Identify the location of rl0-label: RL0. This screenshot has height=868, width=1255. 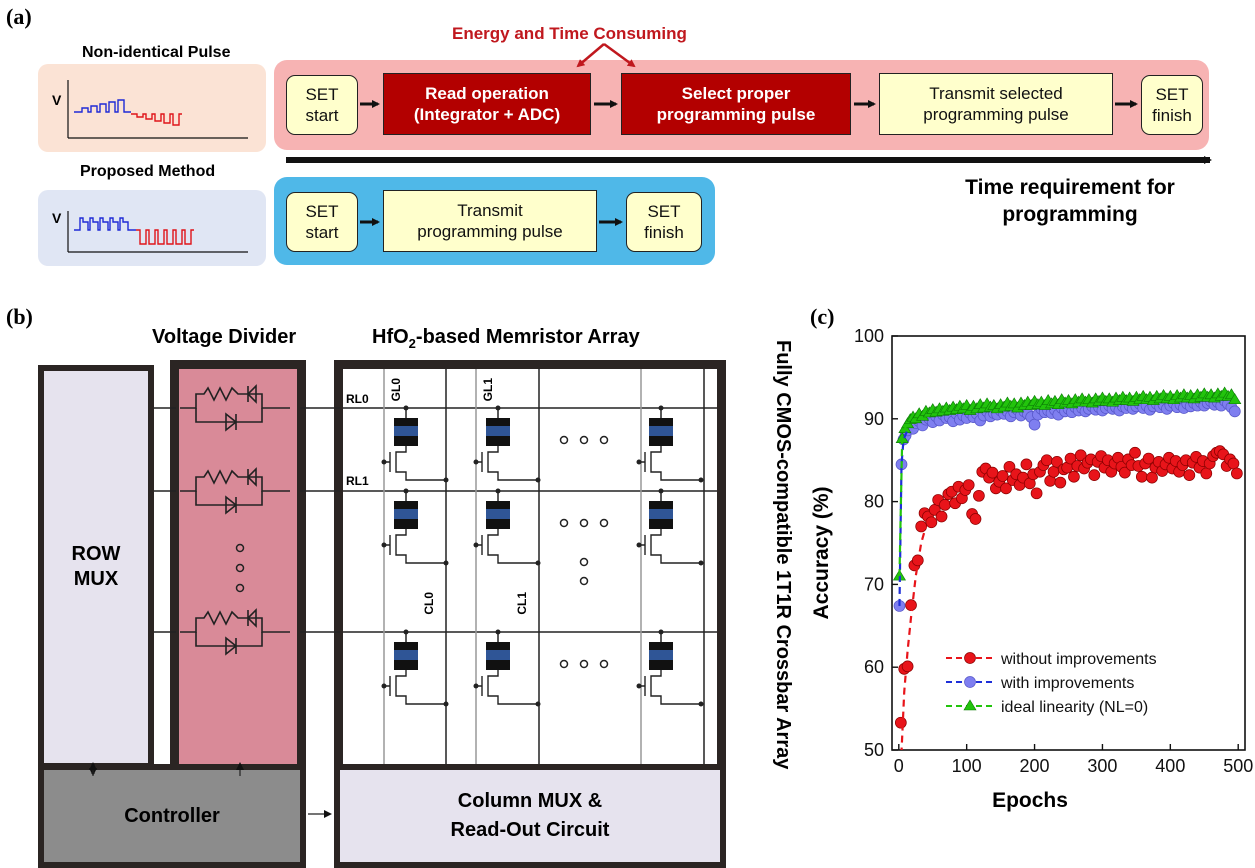
(357, 399).